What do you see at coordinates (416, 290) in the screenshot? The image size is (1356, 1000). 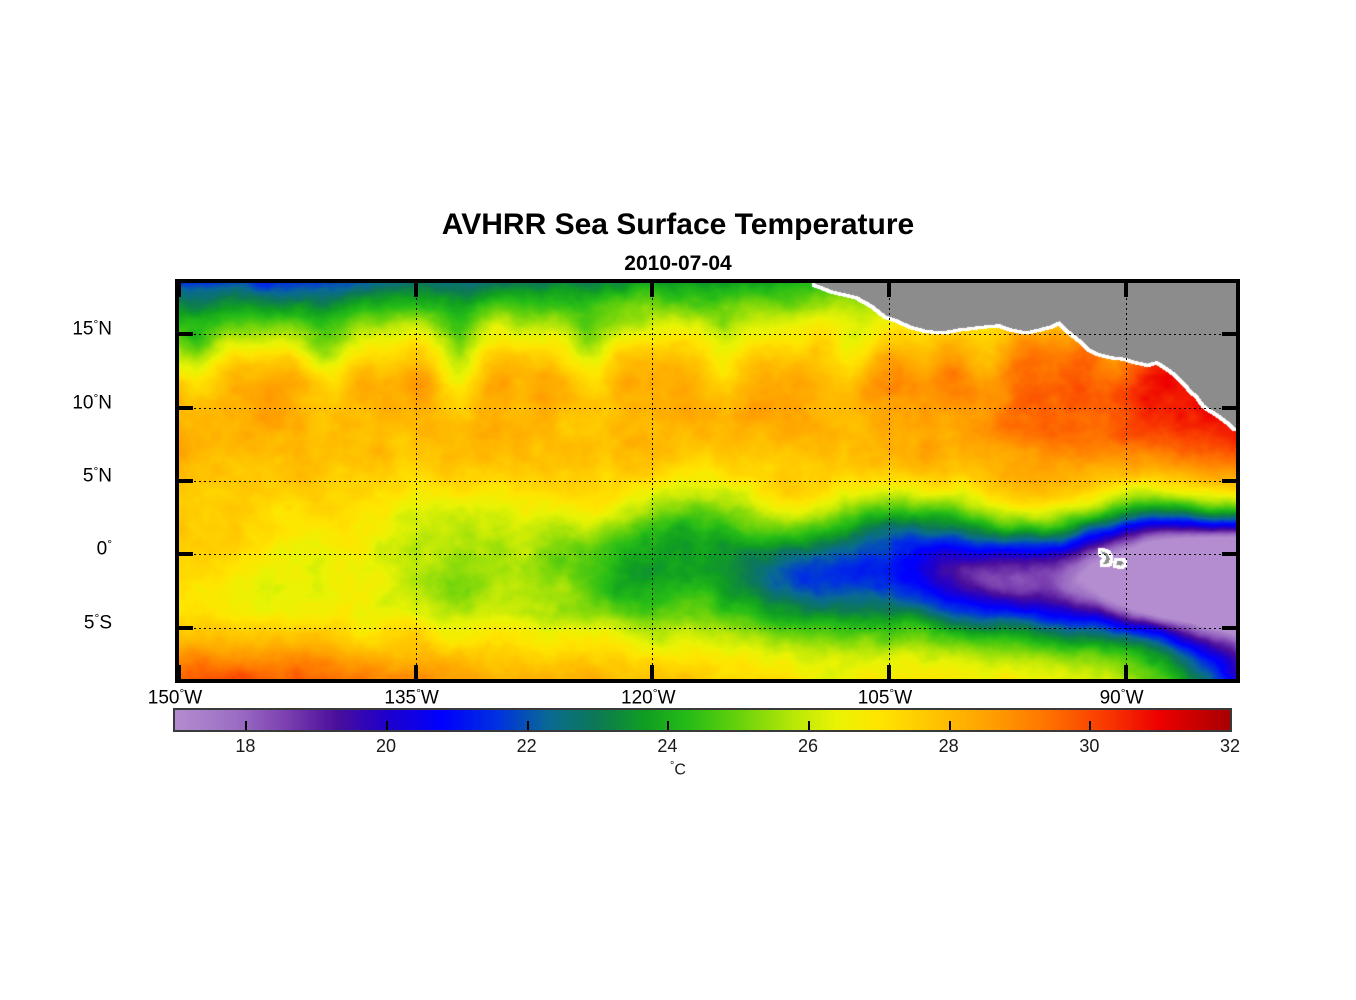 I see `tick-lon-1-top` at bounding box center [416, 290].